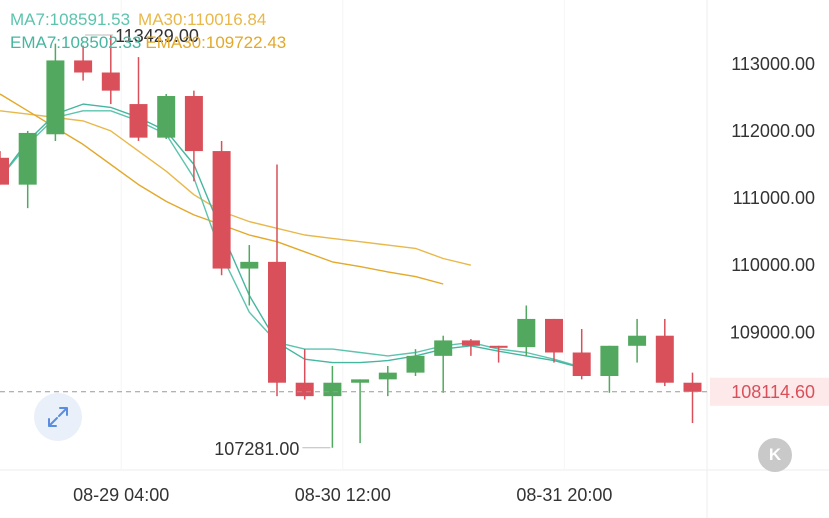 This screenshot has height=518, width=829. What do you see at coordinates (202, 19) in the screenshot?
I see `legend-ma30: MA30:110016.84` at bounding box center [202, 19].